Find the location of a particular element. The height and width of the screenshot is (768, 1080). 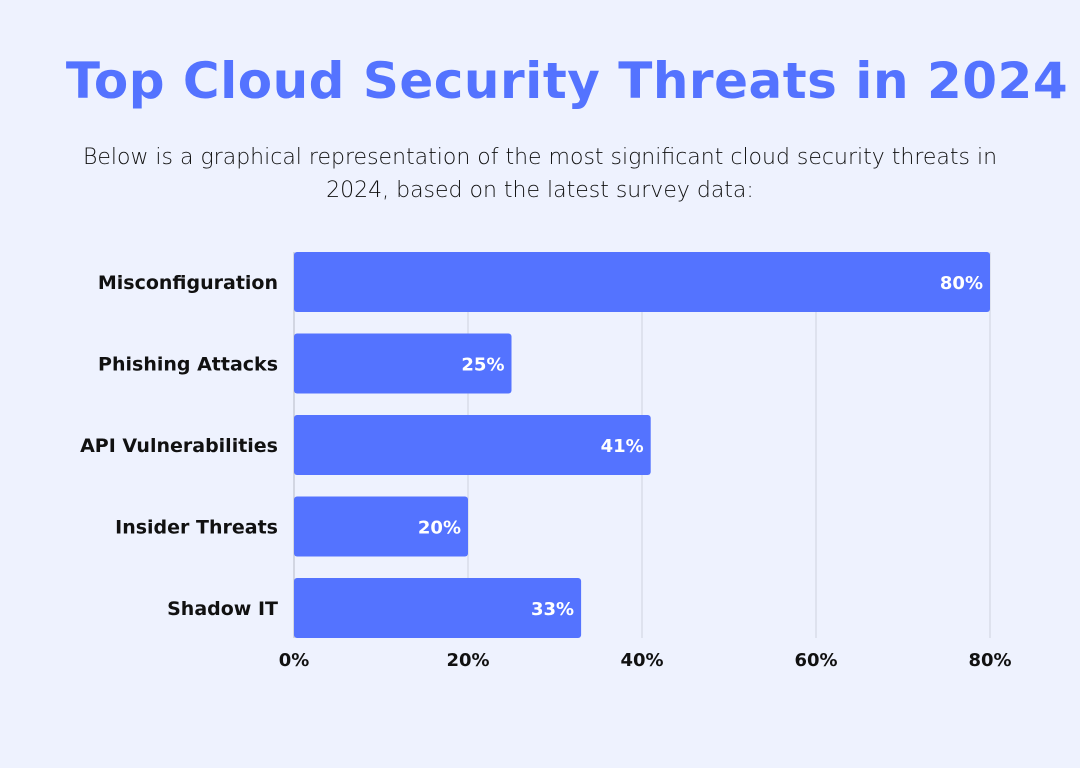

x-tick-label: 60% is located at coordinates (815, 660).